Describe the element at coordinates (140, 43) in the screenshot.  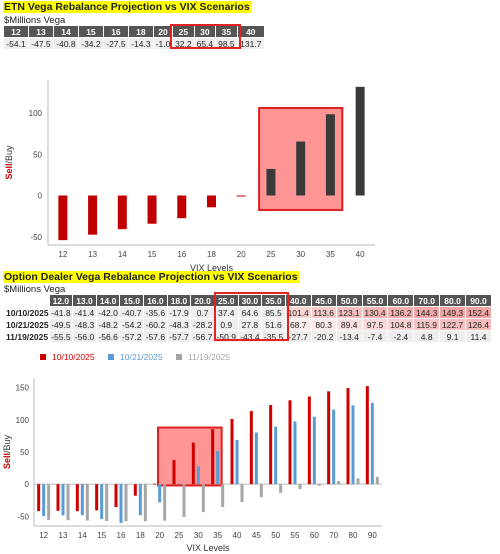
I see `etn-table-cell: -14.3` at that location.